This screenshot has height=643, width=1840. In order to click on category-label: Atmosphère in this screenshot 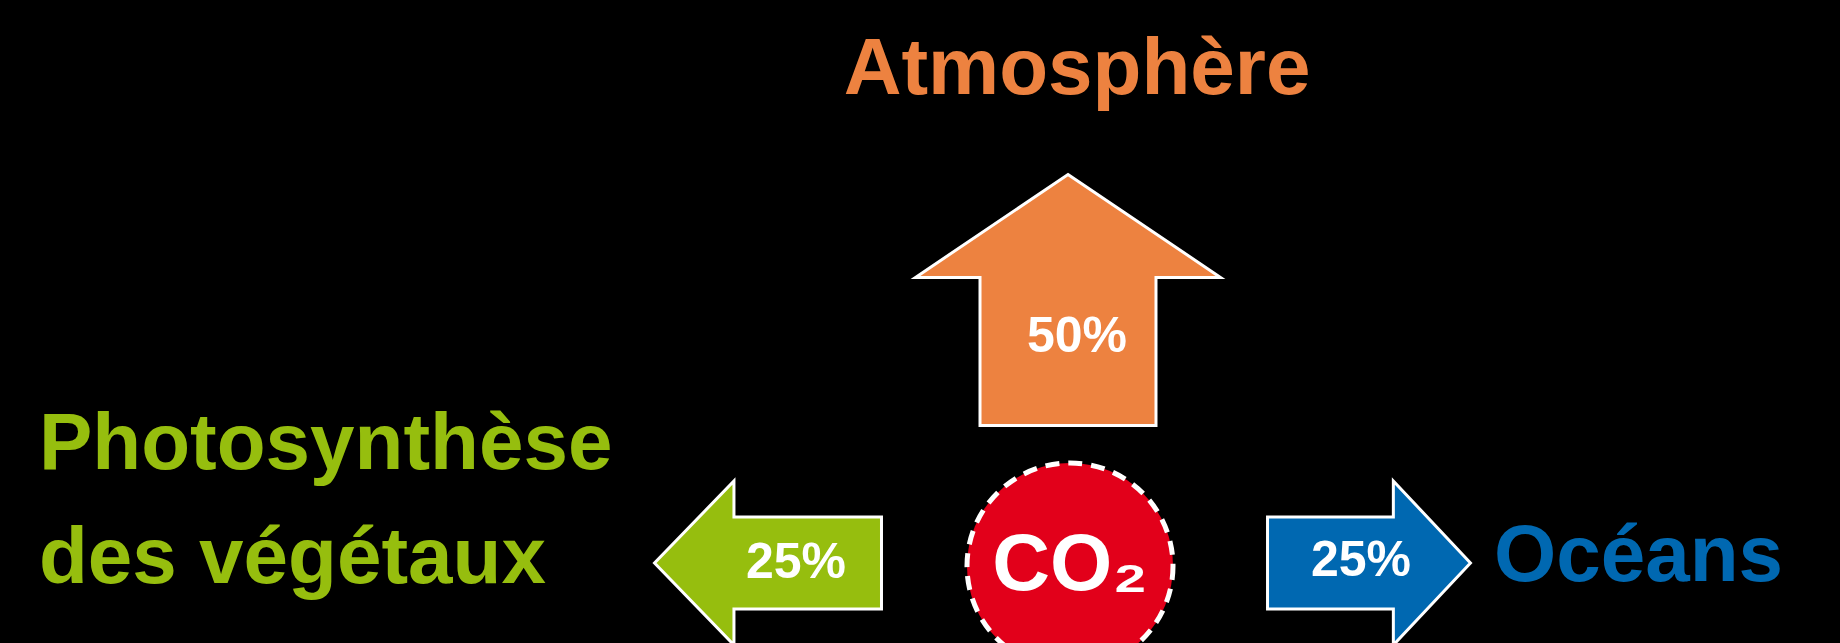, I will do `click(1077, 66)`.